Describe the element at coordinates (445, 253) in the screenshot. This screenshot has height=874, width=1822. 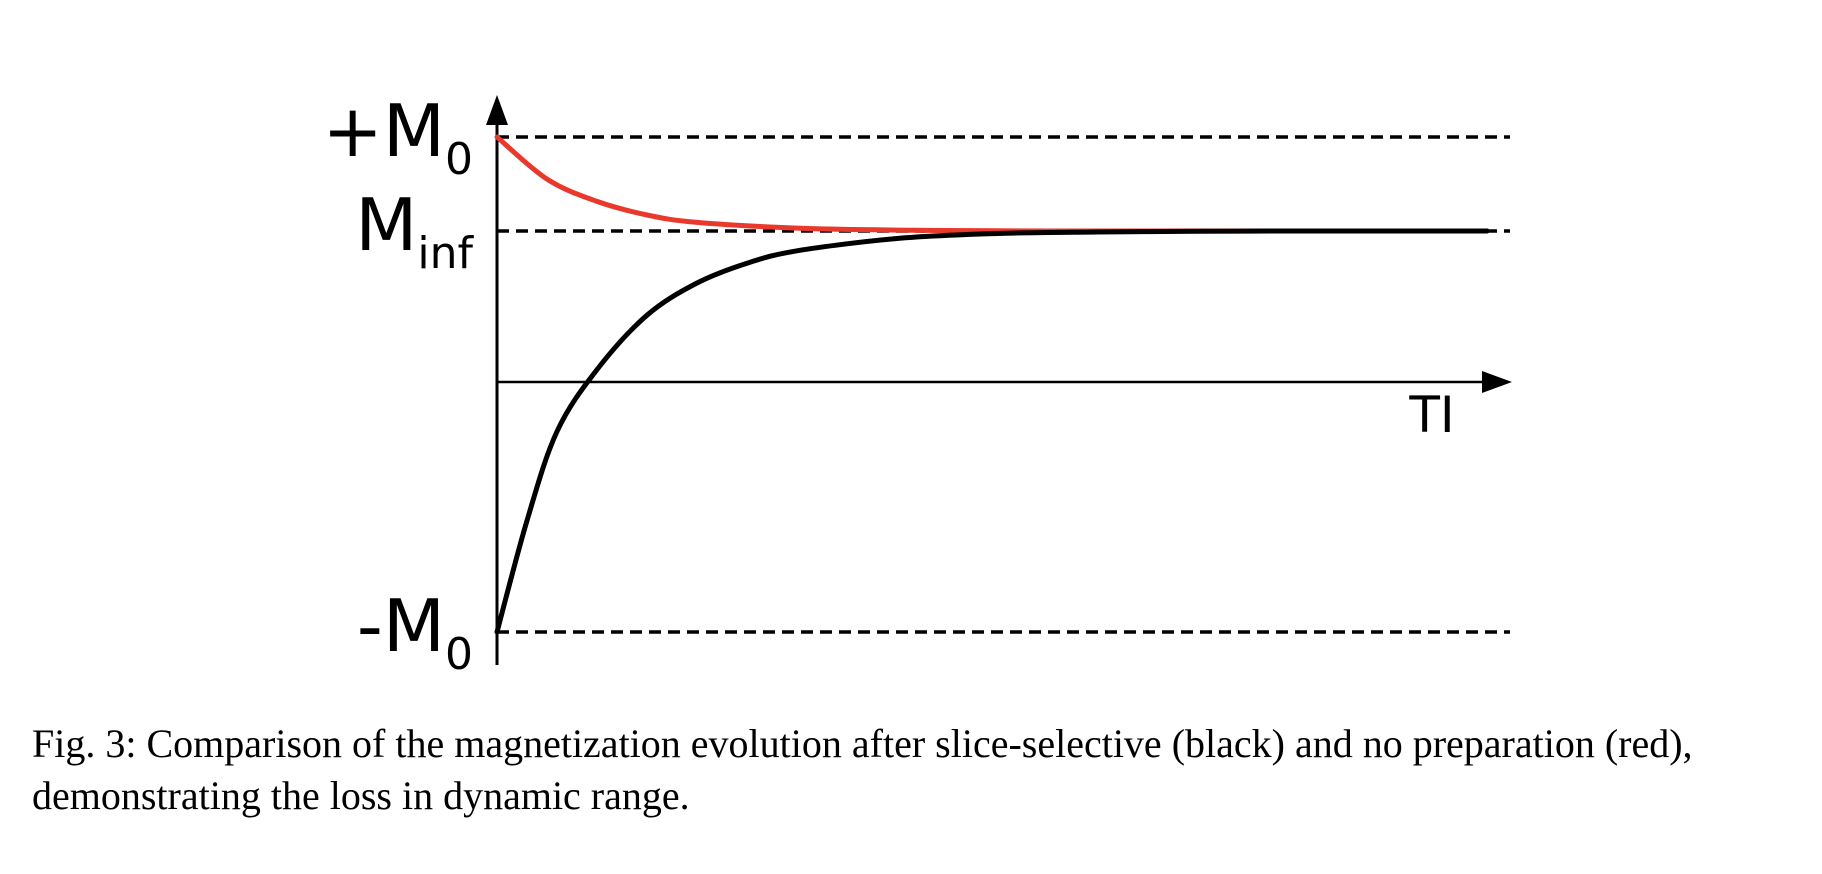
I see `reference-label-subscript: inf` at that location.